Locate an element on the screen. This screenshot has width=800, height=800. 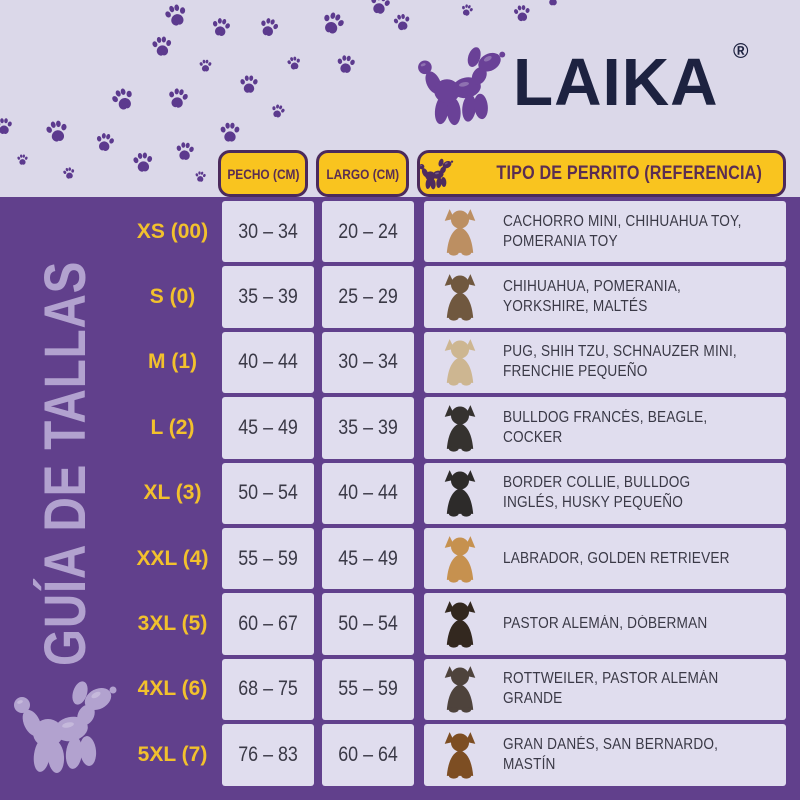
column-header-largo: LARGO (CM) is located at coordinates (362, 173).